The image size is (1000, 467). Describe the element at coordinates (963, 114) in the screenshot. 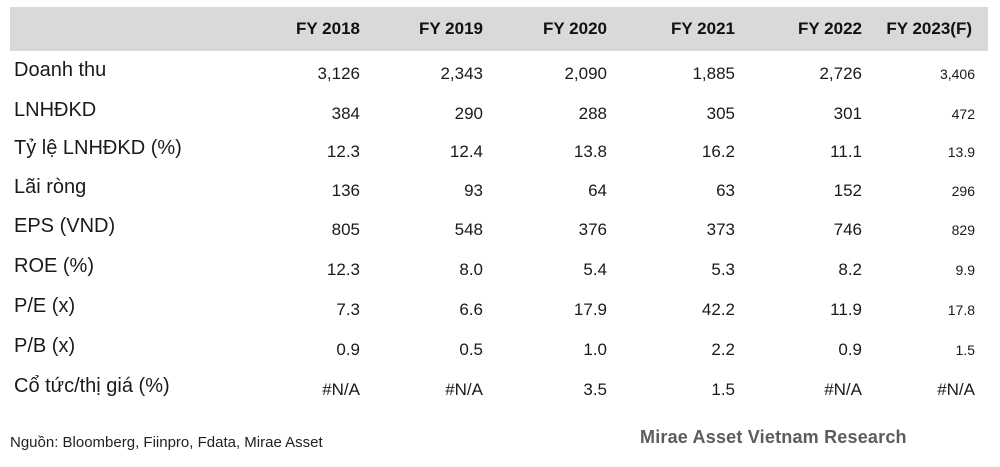

I see `table-cell: 472` at that location.